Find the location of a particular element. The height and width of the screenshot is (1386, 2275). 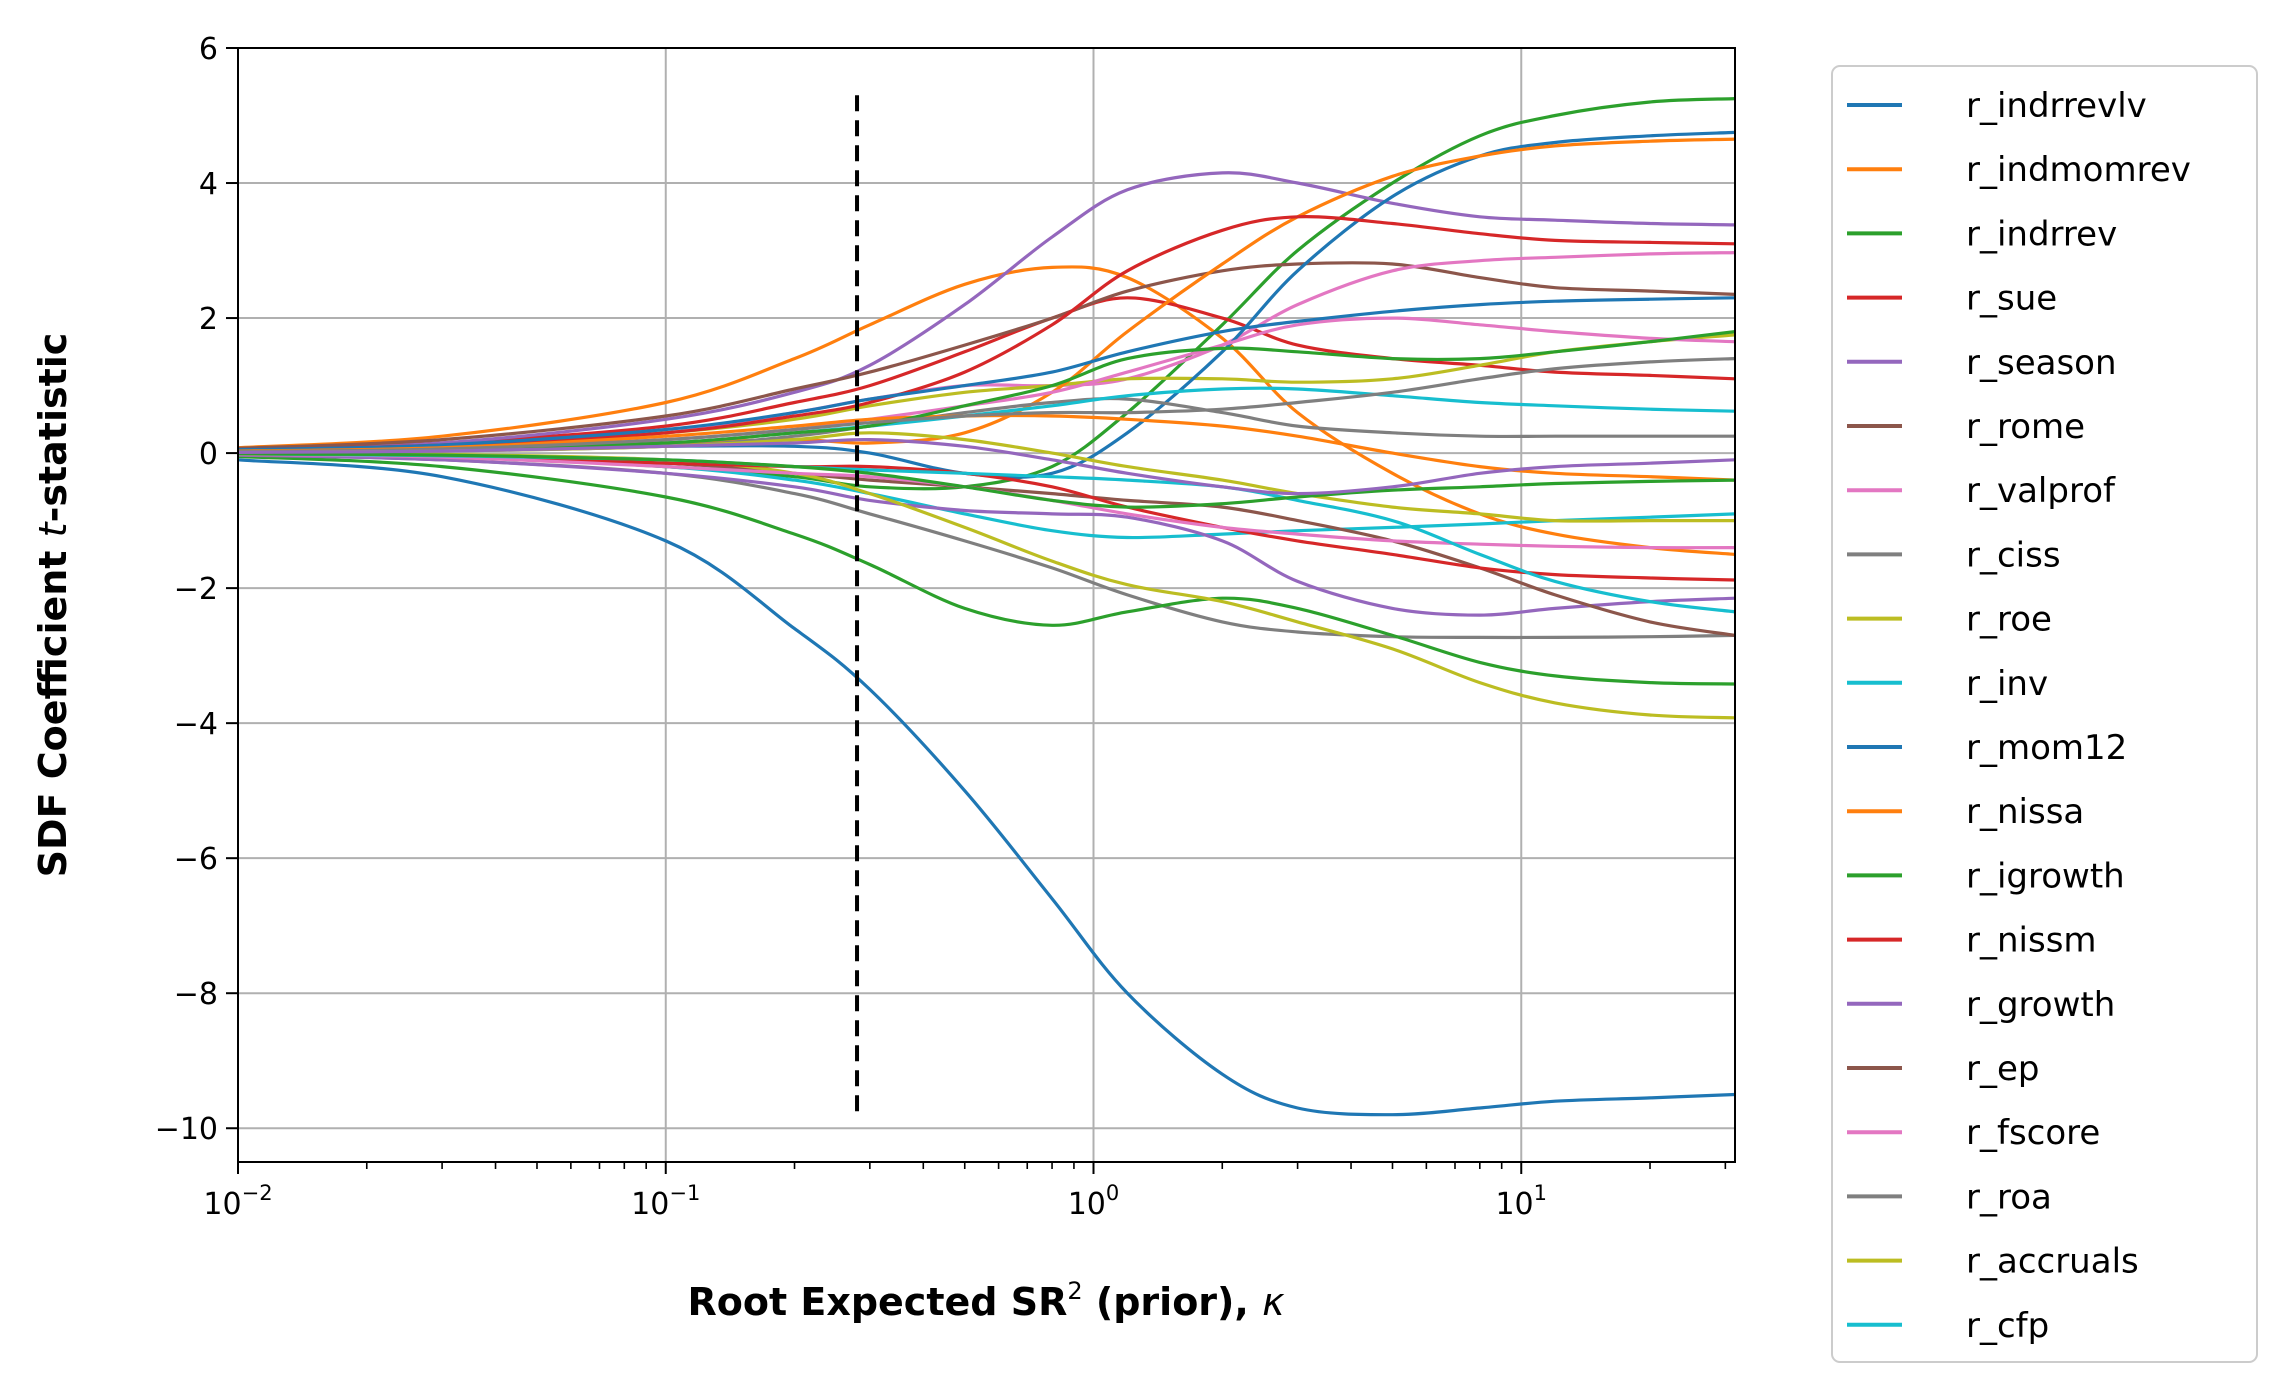

legend-label-r-indrrev: r_indrrev is located at coordinates (2041, 234).